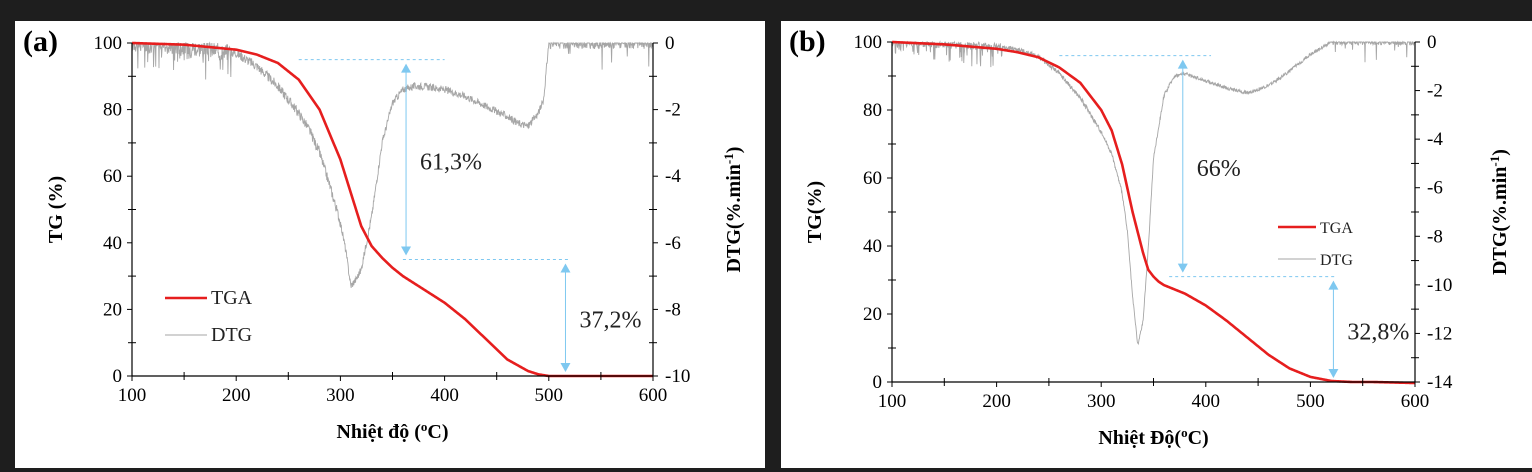  What do you see at coordinates (40, 41) in the screenshot?
I see `panel-label: (a)` at bounding box center [40, 41].